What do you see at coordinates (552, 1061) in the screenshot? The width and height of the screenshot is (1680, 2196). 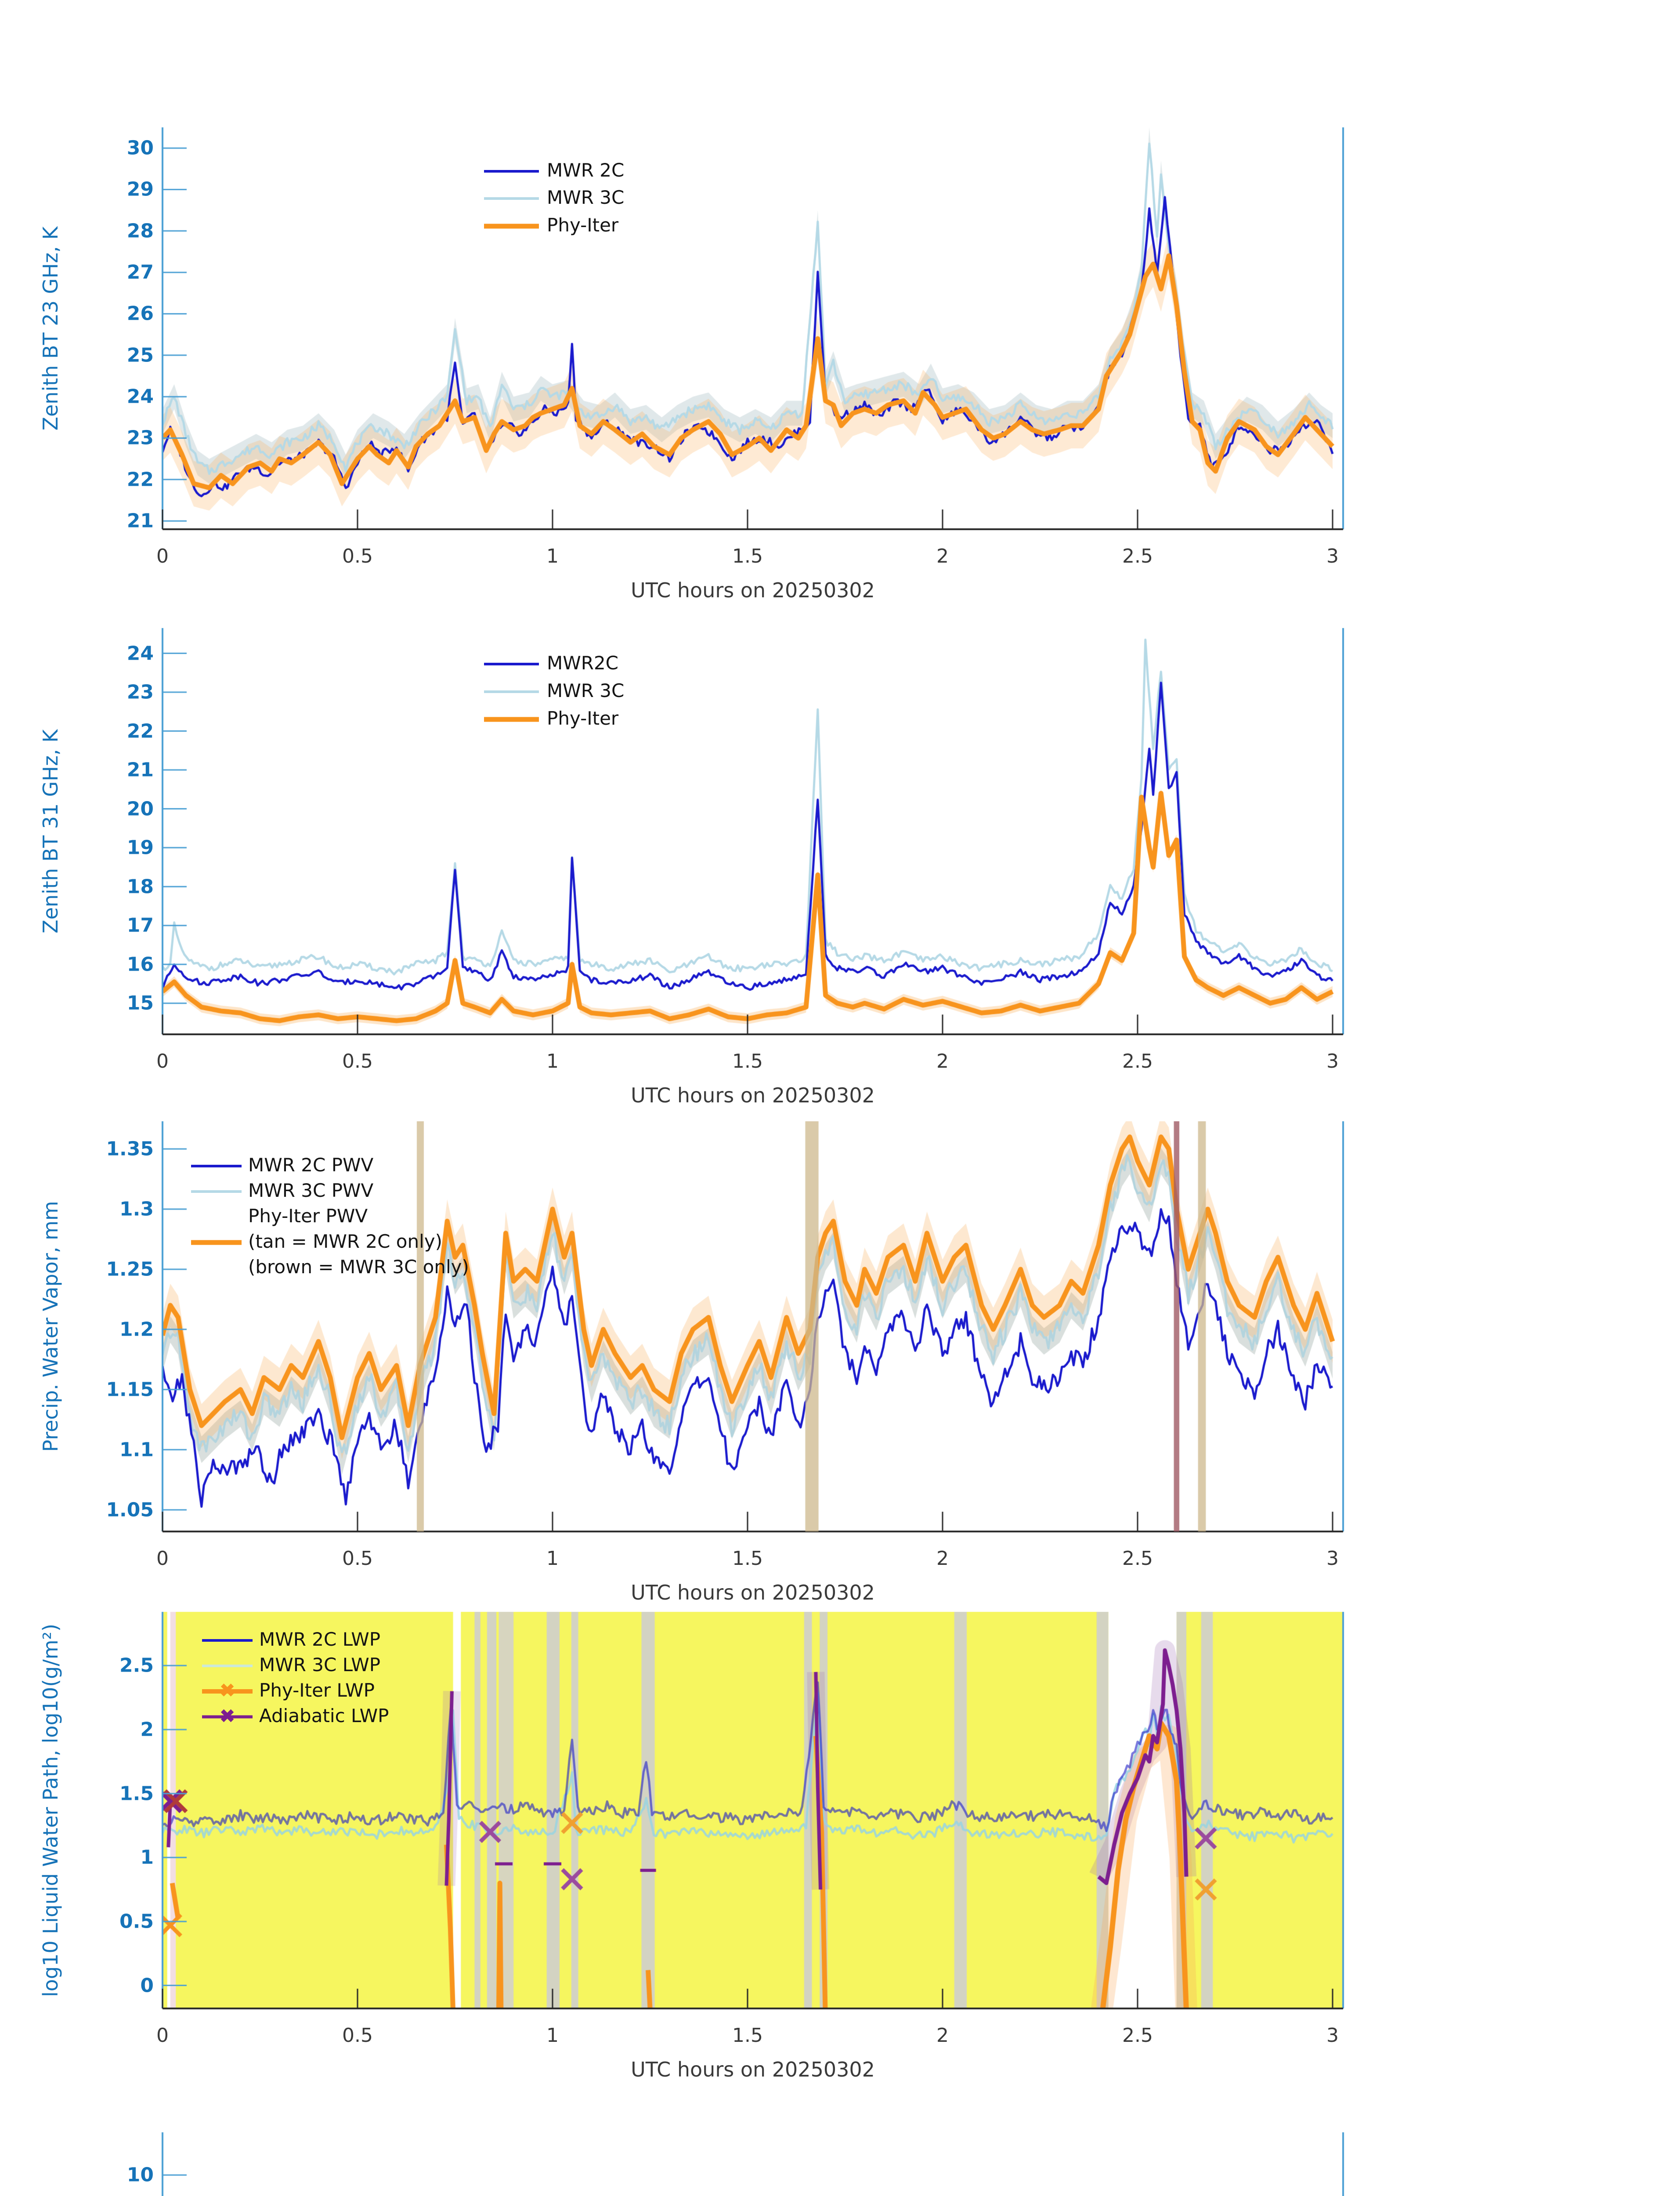 I see `panel1-xtick-1: 1` at bounding box center [552, 1061].